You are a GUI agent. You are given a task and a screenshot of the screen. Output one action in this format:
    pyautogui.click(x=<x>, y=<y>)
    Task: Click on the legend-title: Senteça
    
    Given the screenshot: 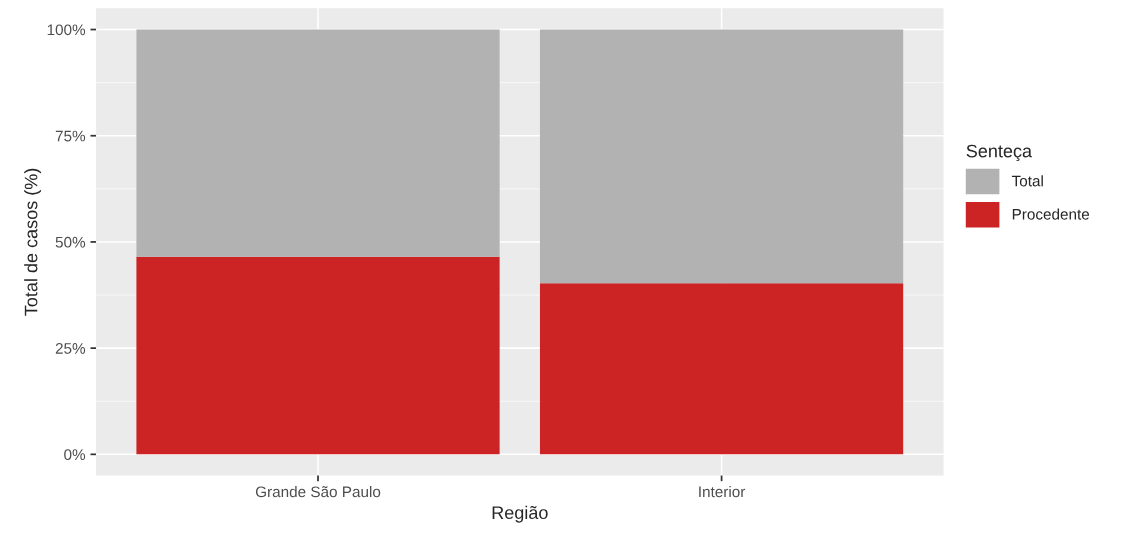 What is the action you would take?
    pyautogui.click(x=999, y=153)
    